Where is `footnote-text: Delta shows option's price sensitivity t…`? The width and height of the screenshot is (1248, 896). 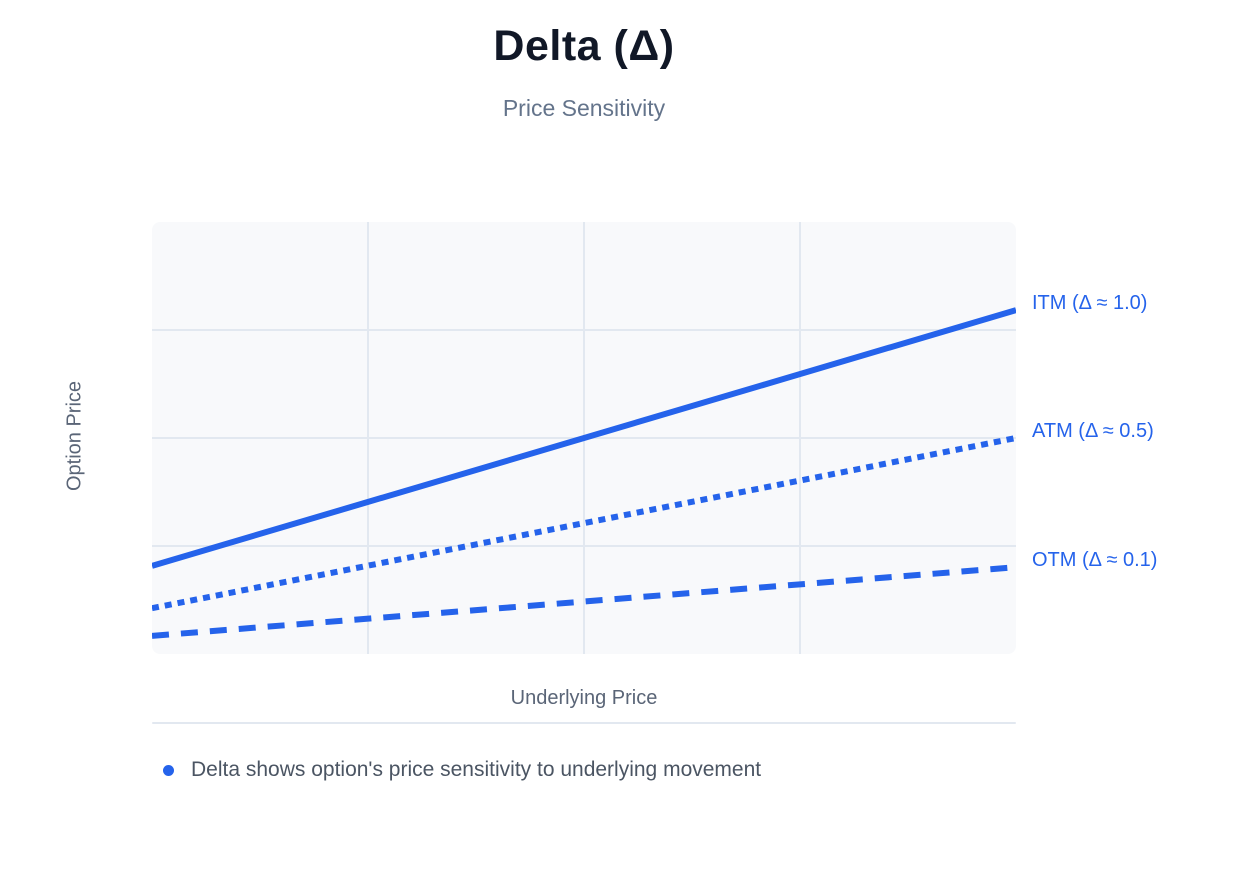 footnote-text: Delta shows option's price sensitivity t… is located at coordinates (476, 769).